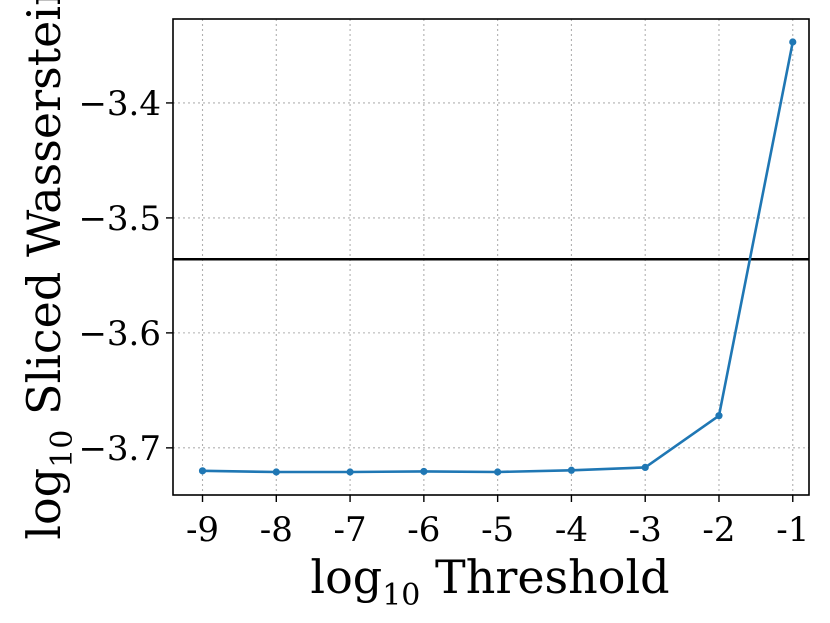 This screenshot has width=830, height=623. I want to click on x-tick-label: -8, so click(276, 530).